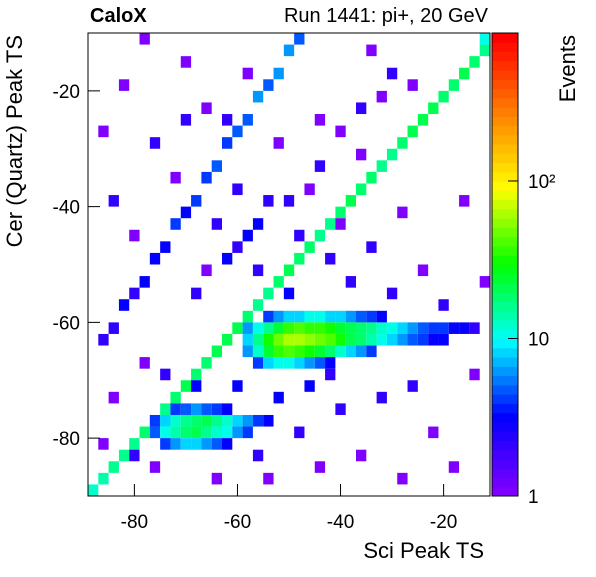 Image resolution: width=596 pixels, height=577 pixels. I want to click on colorbar-tick-label: 10, so click(538, 339).